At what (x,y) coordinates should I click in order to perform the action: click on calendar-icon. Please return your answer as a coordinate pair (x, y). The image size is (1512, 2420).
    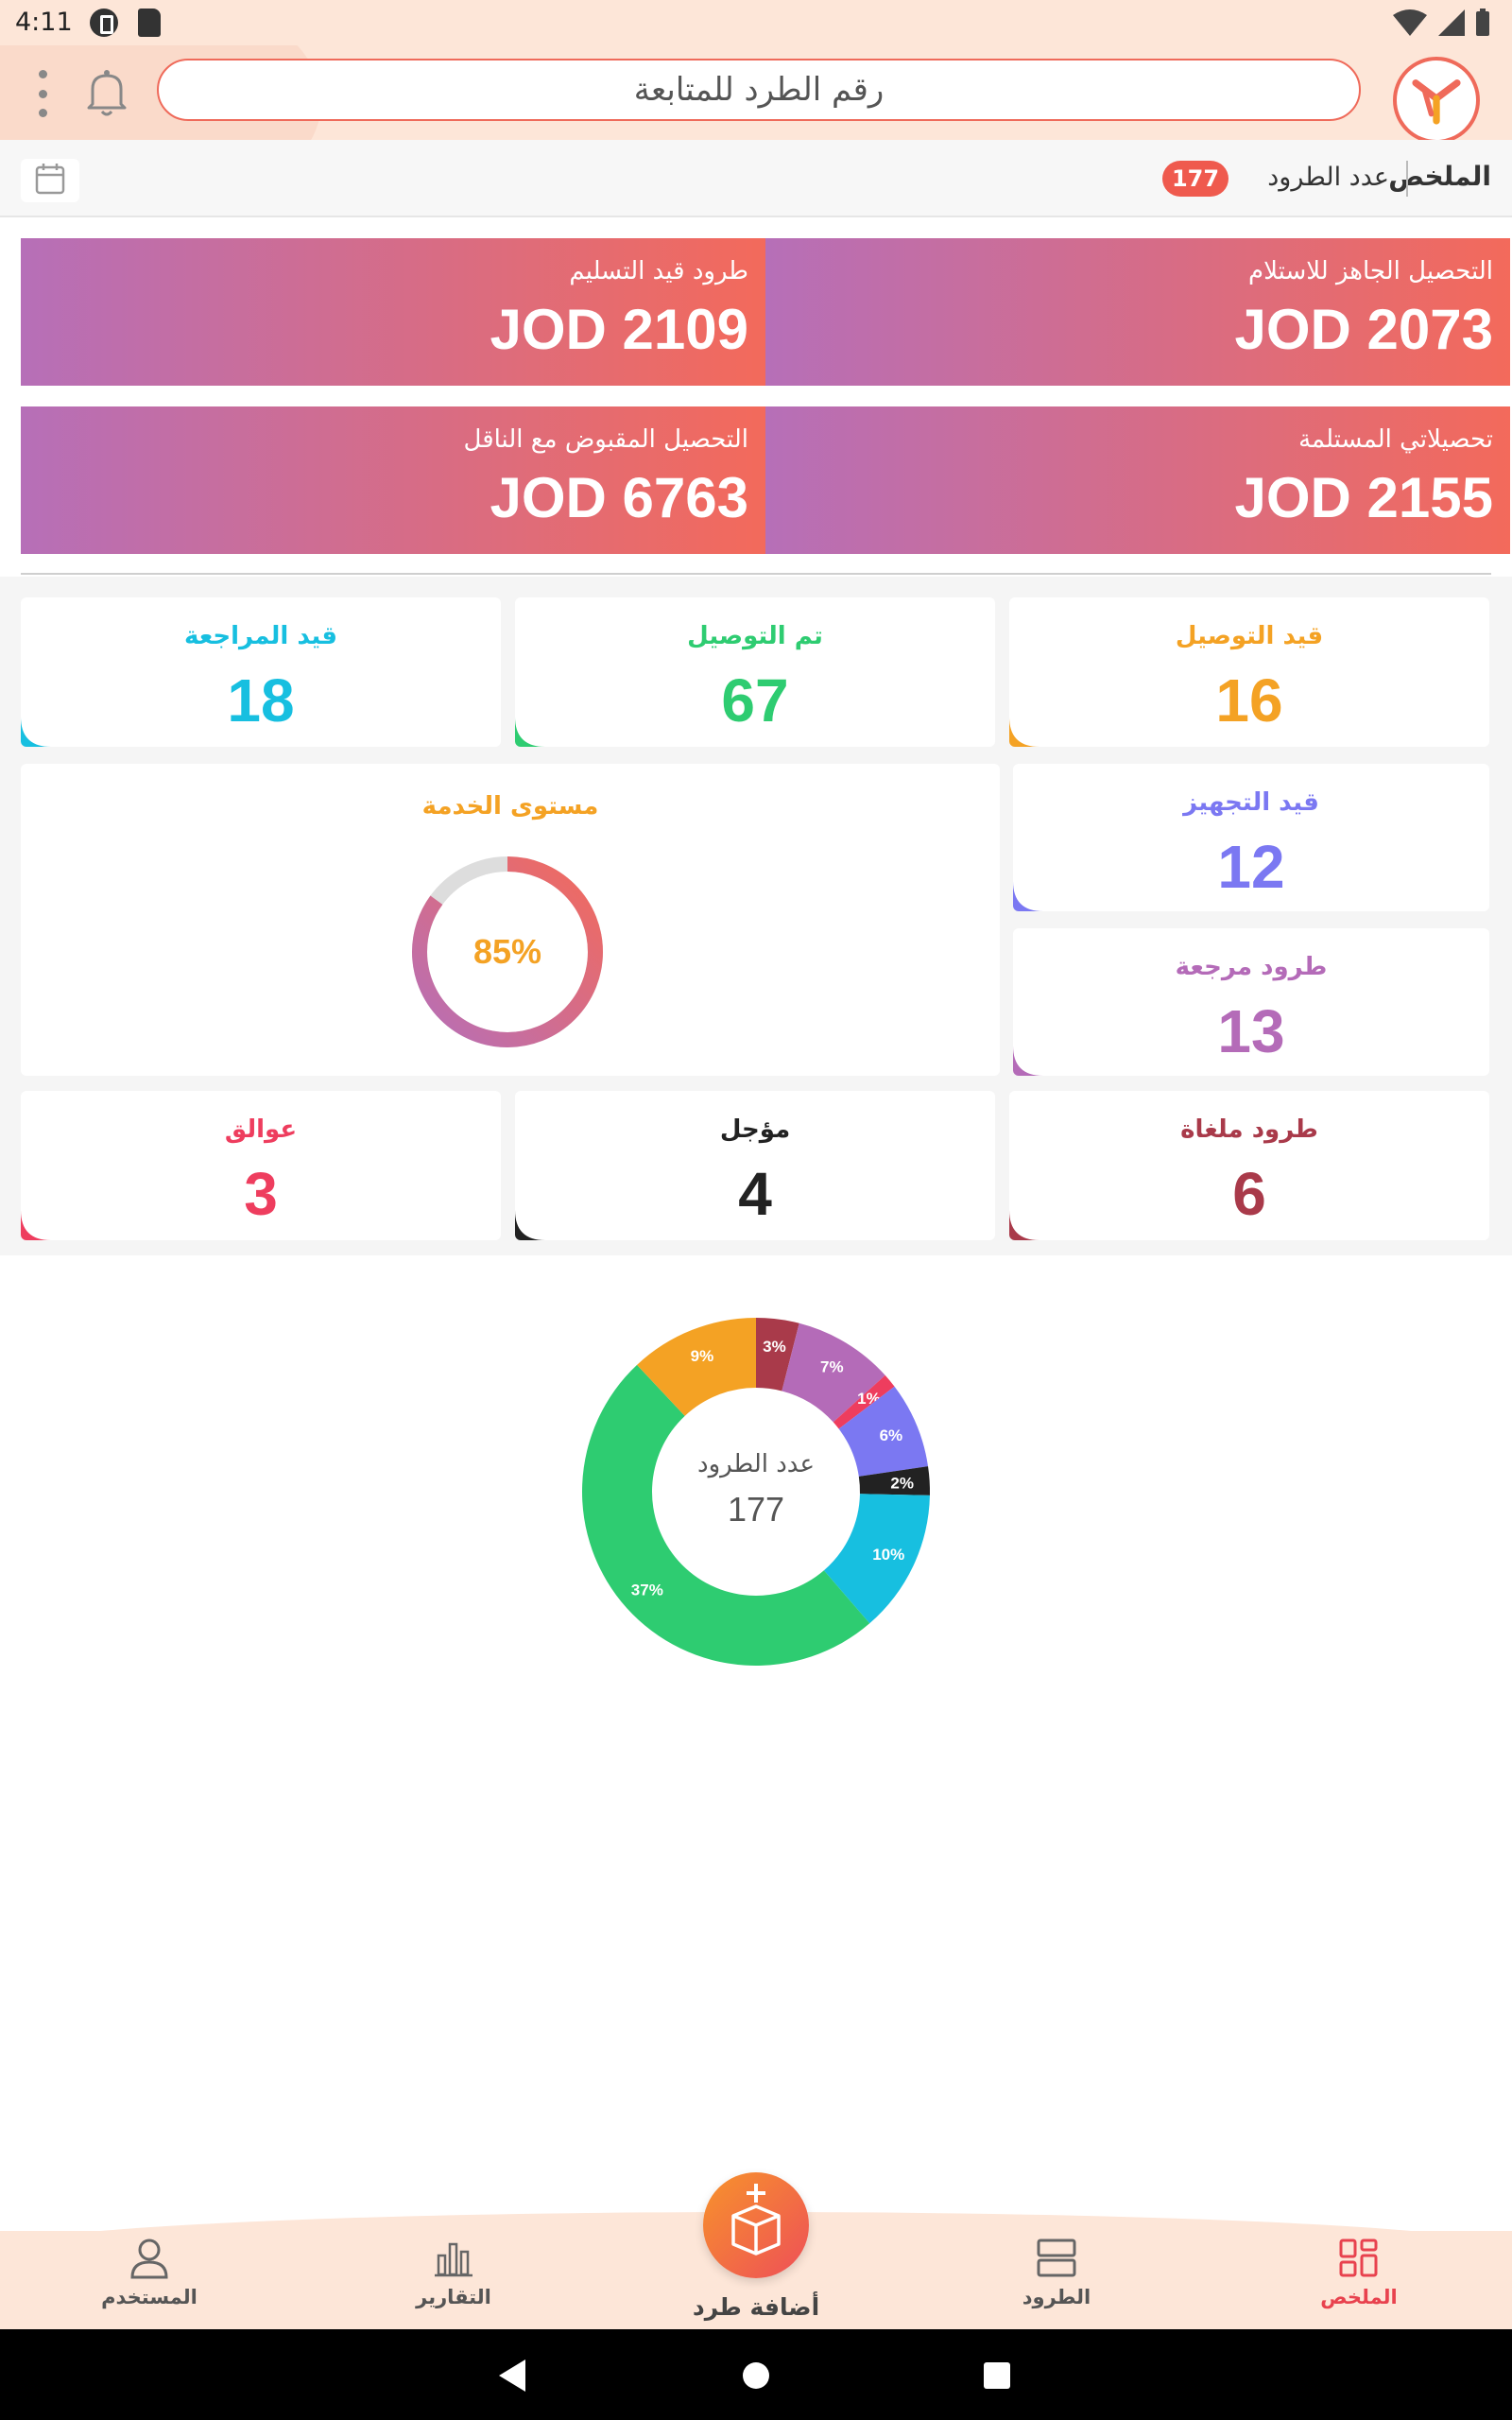
    Looking at the image, I should click on (50, 179).